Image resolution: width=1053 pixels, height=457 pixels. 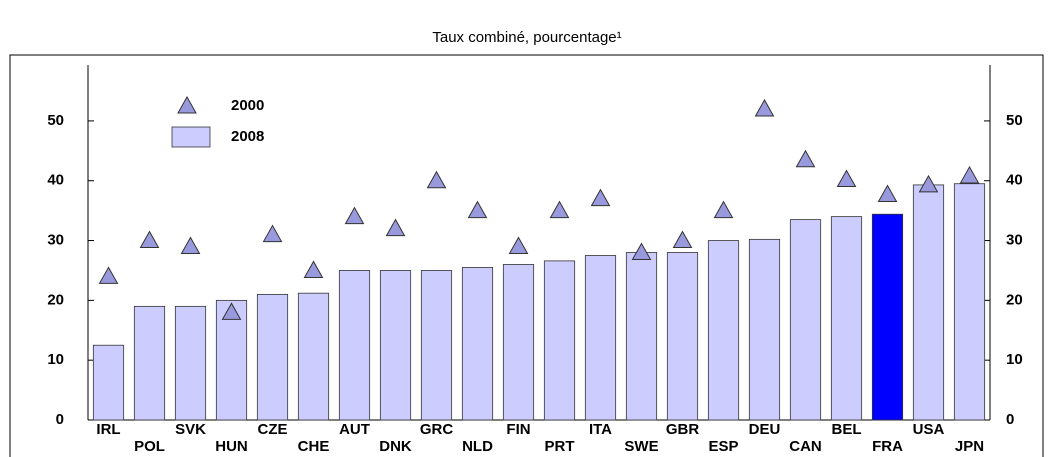 I want to click on y2-tick-label: 10, so click(x=1014, y=359).